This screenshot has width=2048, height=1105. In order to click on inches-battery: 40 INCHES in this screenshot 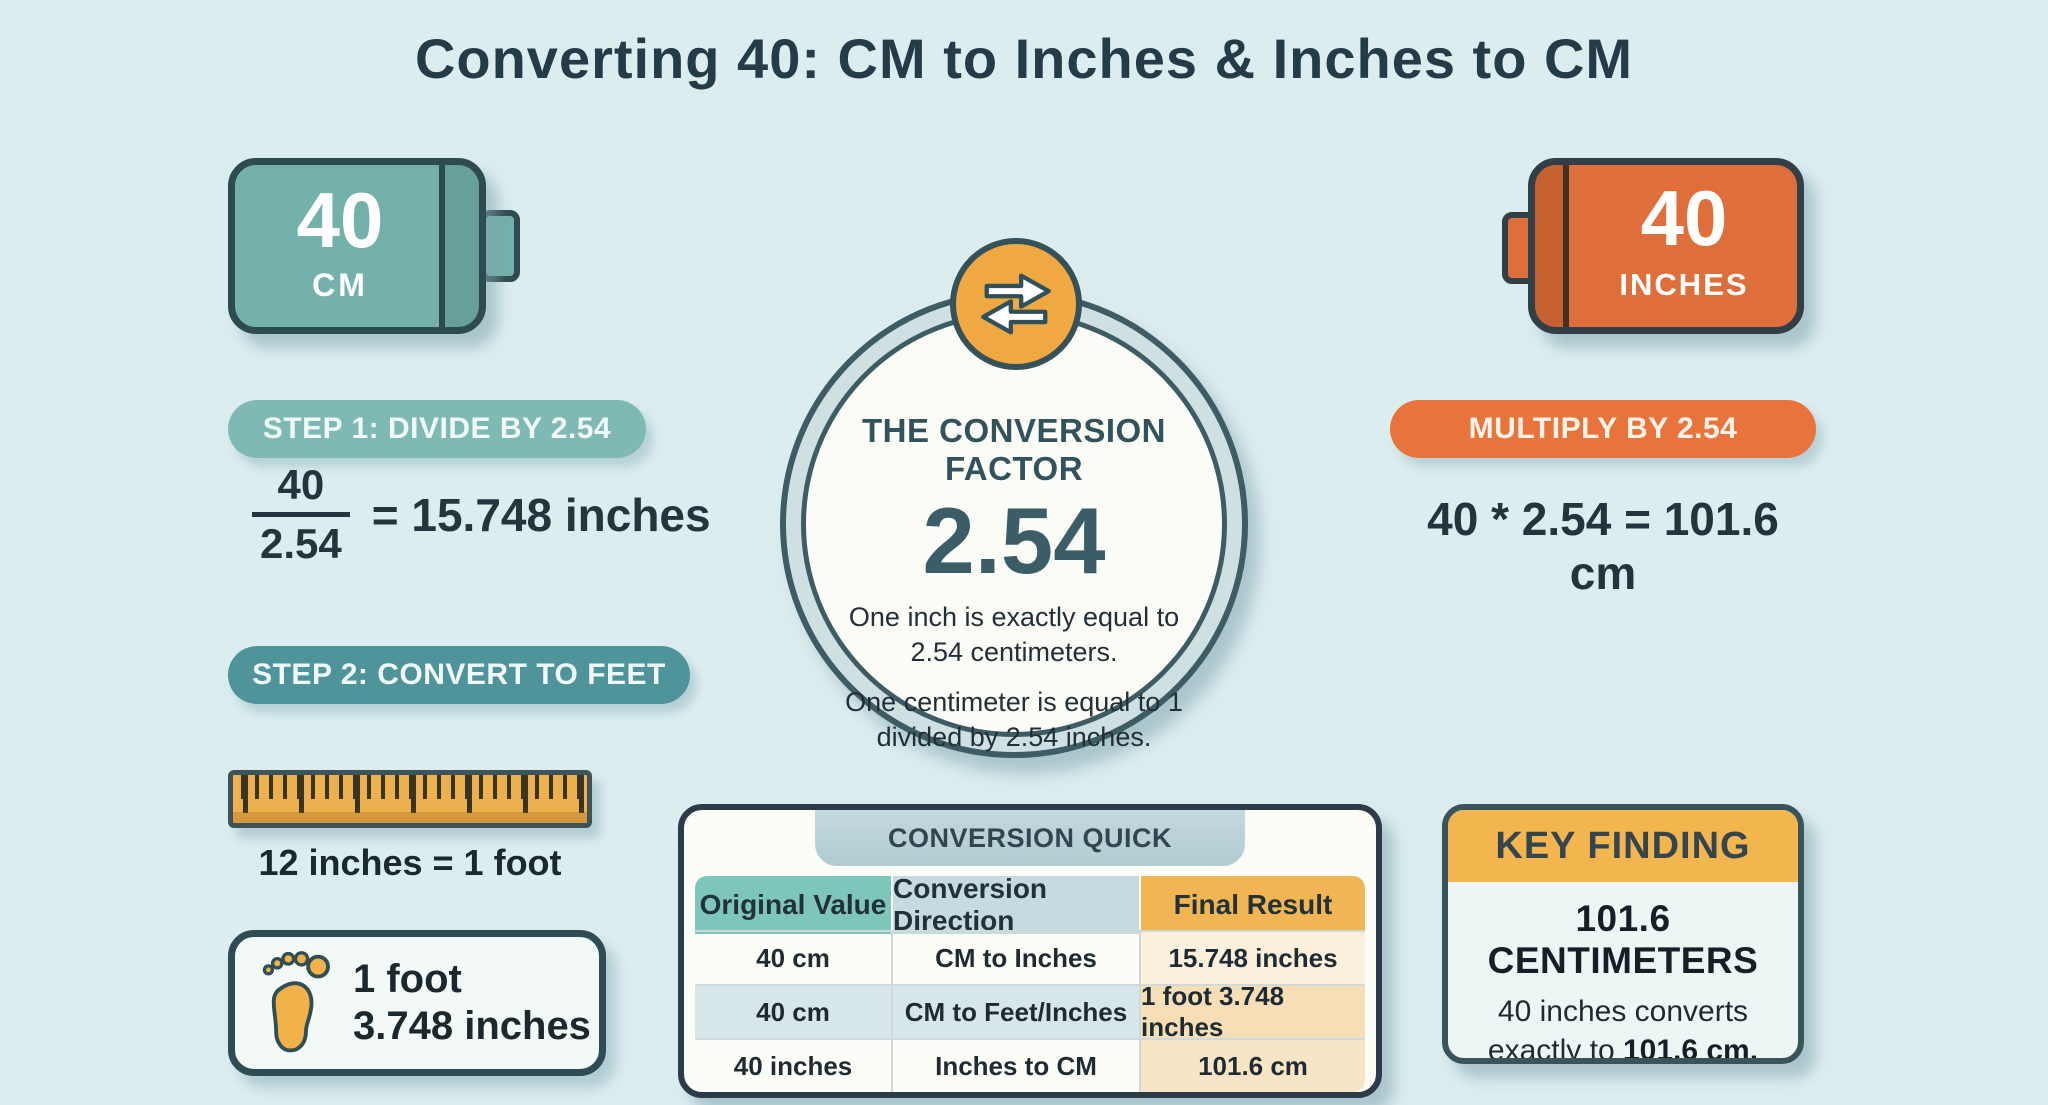, I will do `click(1656, 248)`.